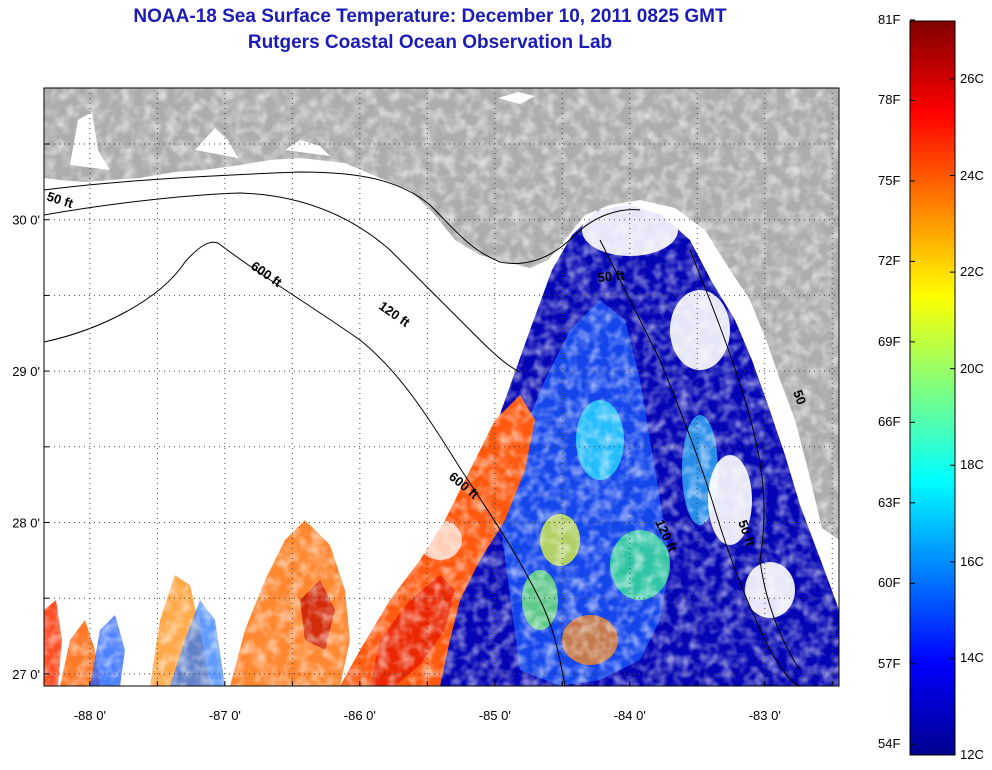 The height and width of the screenshot is (770, 992). Describe the element at coordinates (889, 341) in the screenshot. I see `colorbar-fahrenheit-label: 69F` at that location.